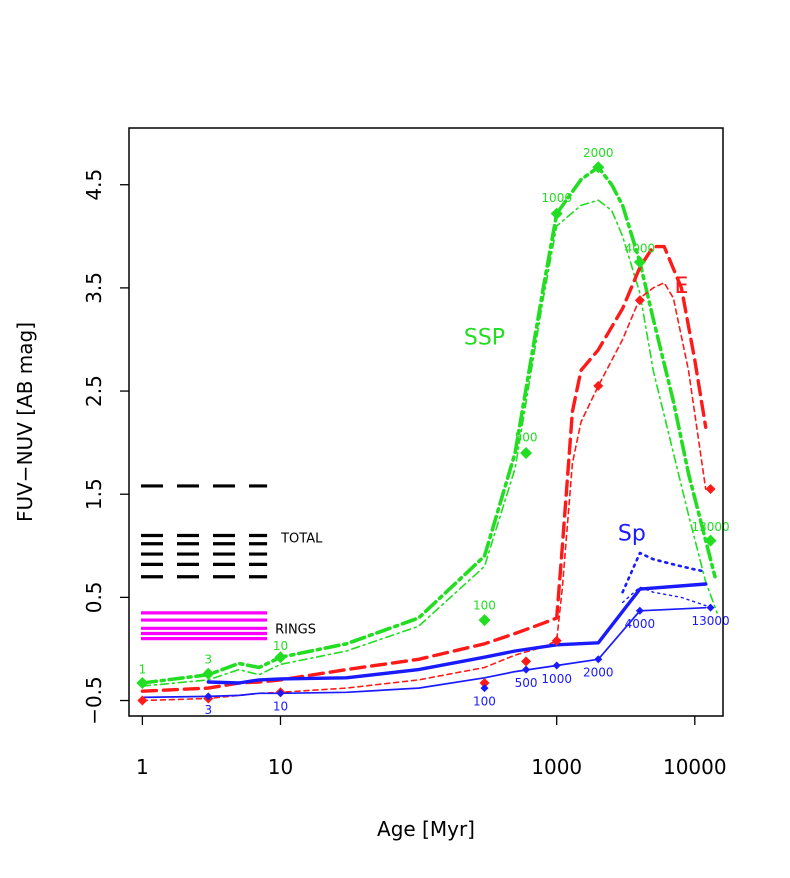  What do you see at coordinates (94, 597) in the screenshot?
I see `y-tick-label-1: 0.5` at bounding box center [94, 597].